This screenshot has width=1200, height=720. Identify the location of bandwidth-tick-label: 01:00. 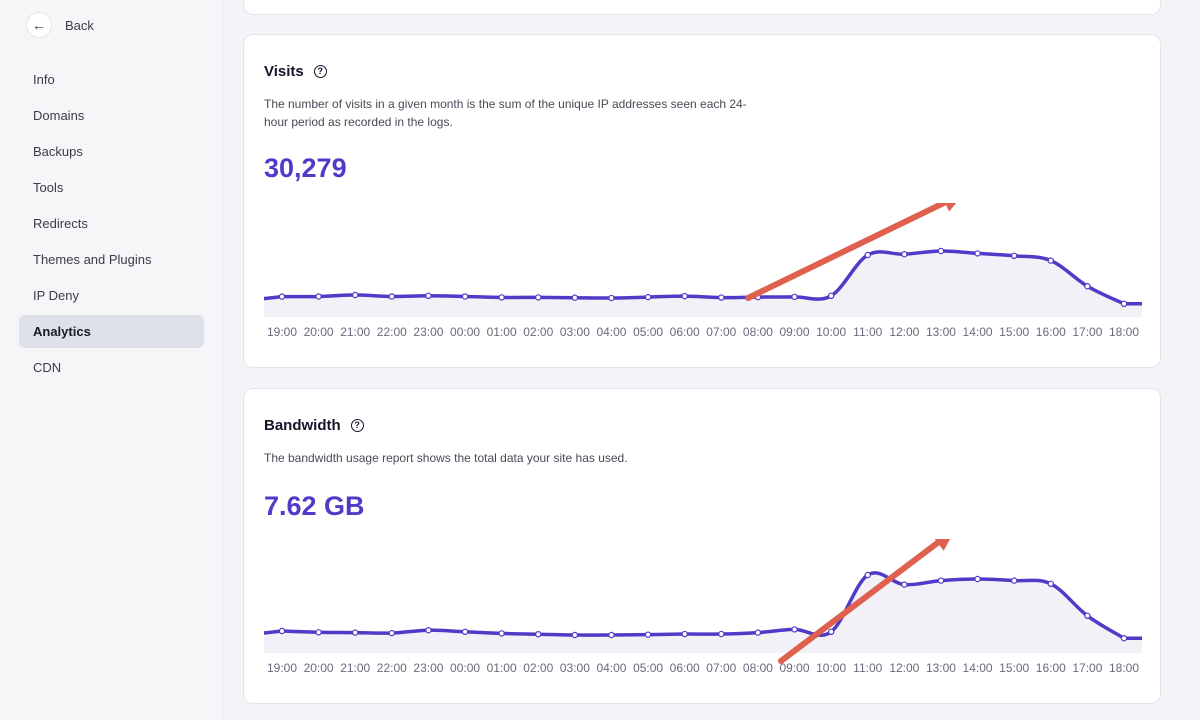
(502, 668).